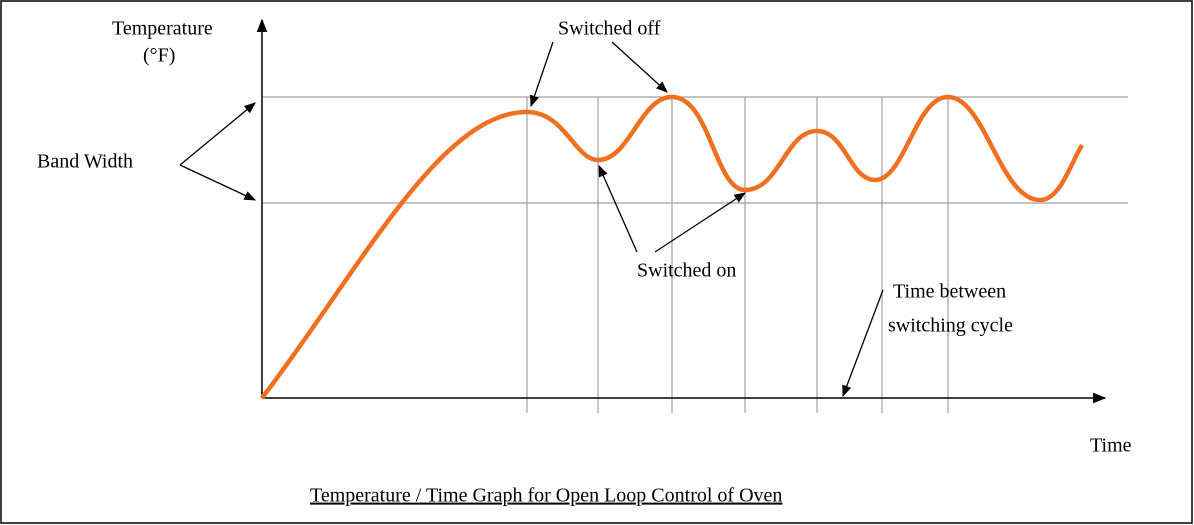 This screenshot has height=525, width=1194. Describe the element at coordinates (686, 271) in the screenshot. I see `switched-on-label: Switched on` at that location.